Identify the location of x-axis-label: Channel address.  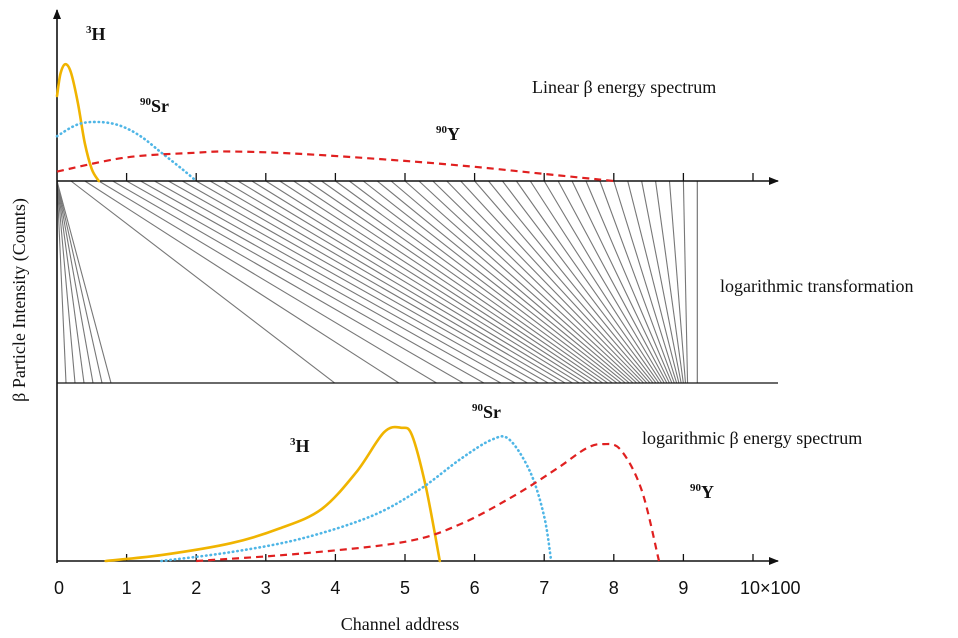
(400, 624).